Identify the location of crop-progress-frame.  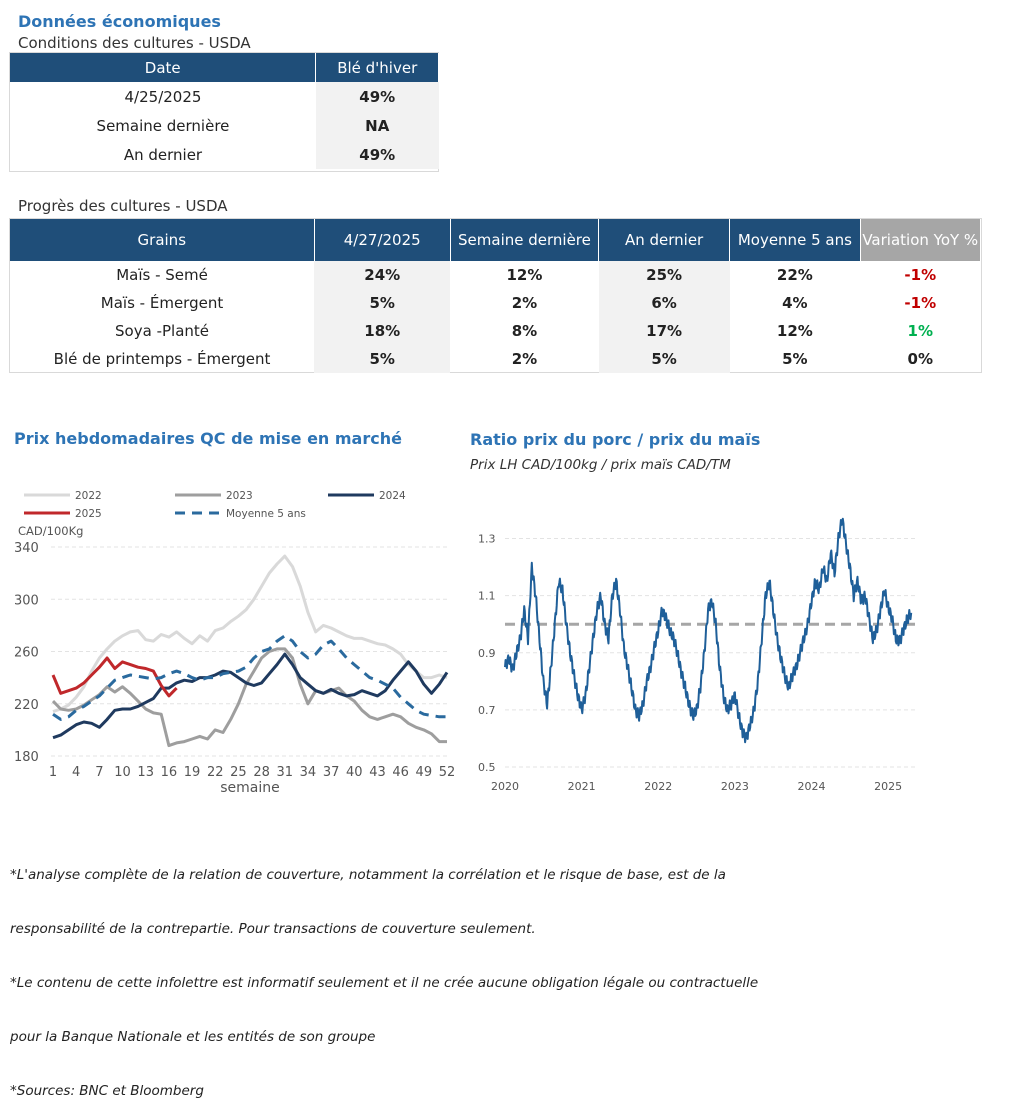
(495, 295).